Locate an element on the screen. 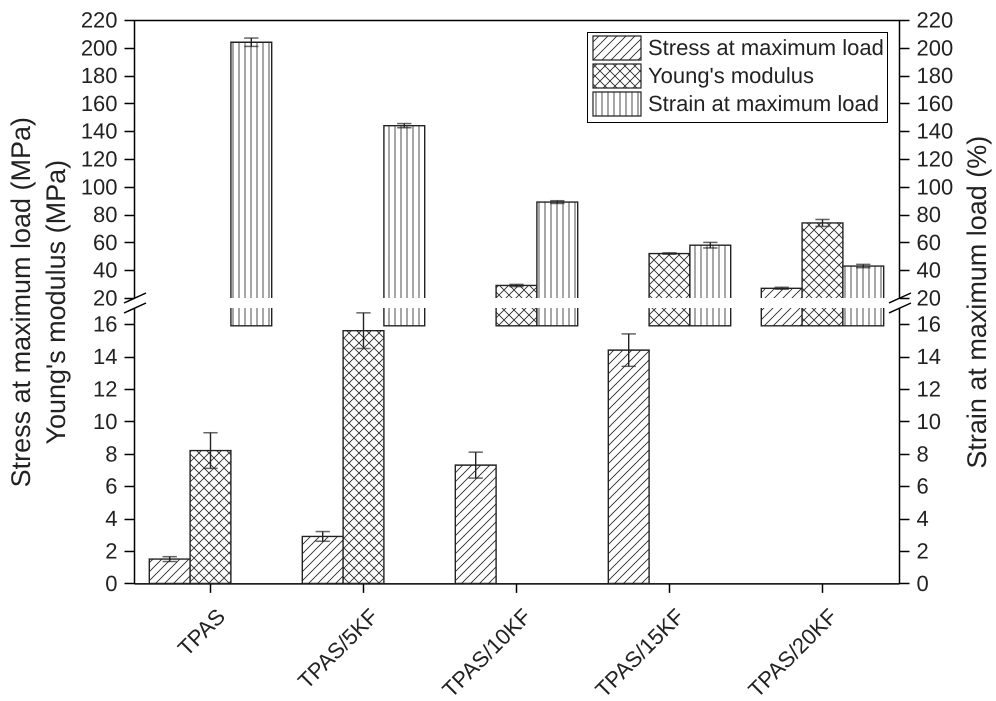 This screenshot has height=701, width=996. y-tick-label: 140 is located at coordinates (99, 131).